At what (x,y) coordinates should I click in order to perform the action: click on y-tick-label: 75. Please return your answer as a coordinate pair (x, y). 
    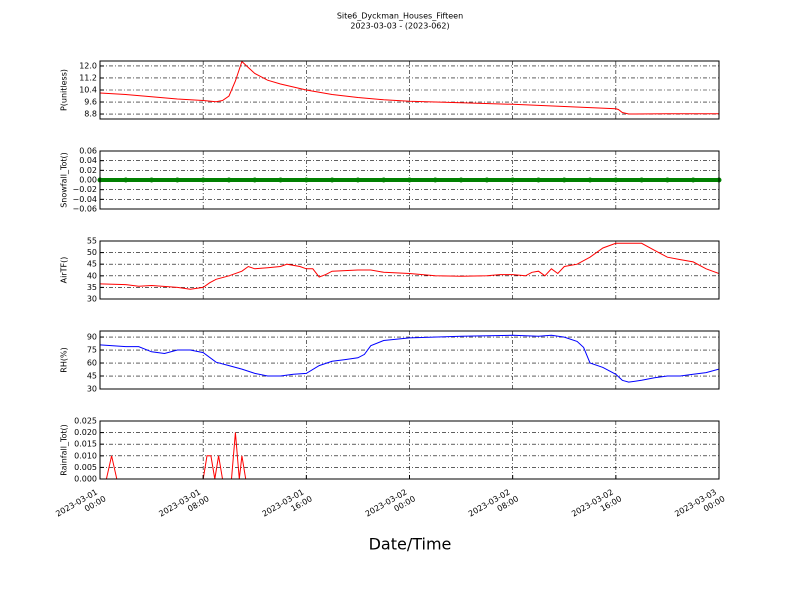
    Looking at the image, I should click on (92, 350).